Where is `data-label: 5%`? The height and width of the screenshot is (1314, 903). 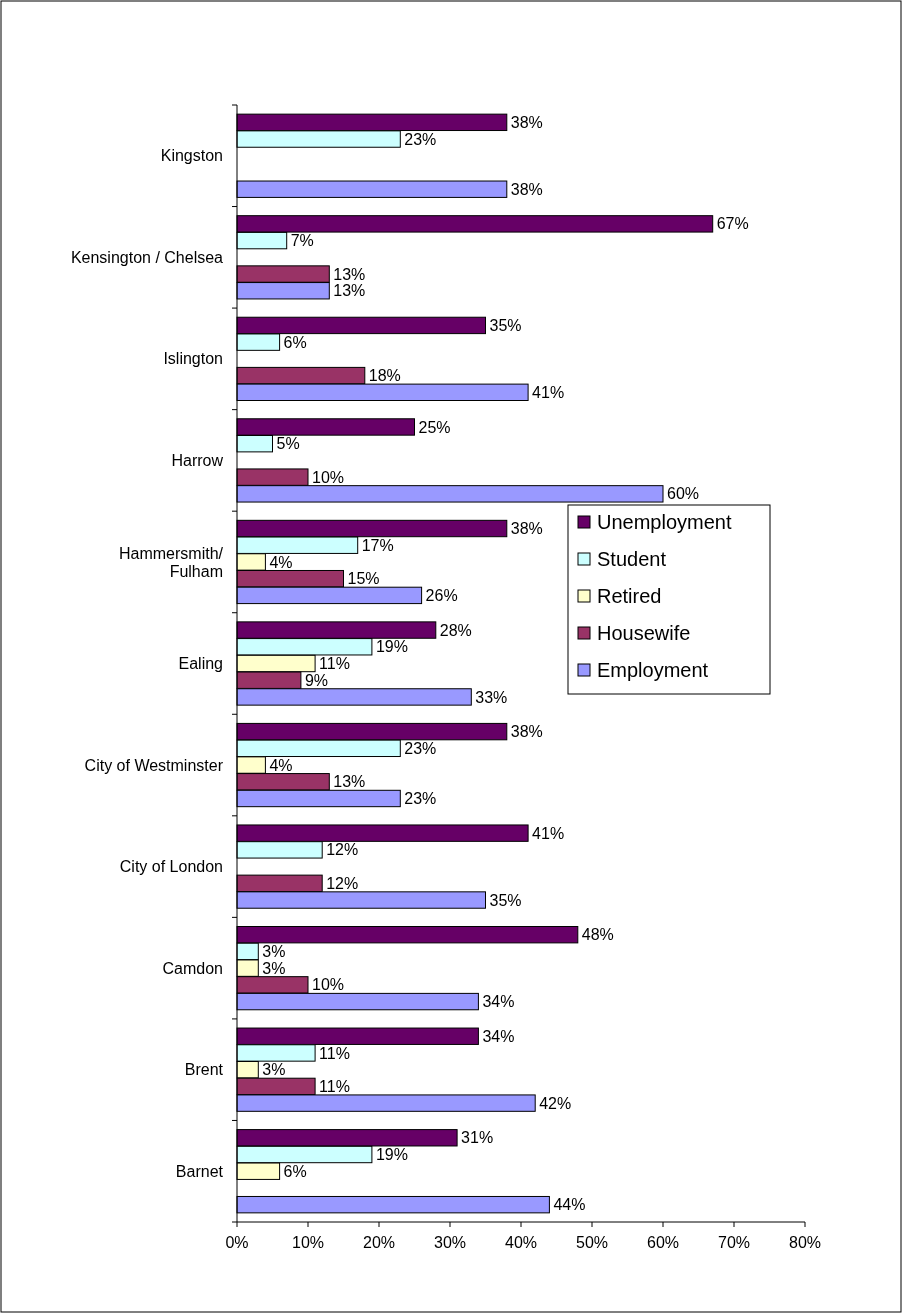
data-label: 5% is located at coordinates (288, 444).